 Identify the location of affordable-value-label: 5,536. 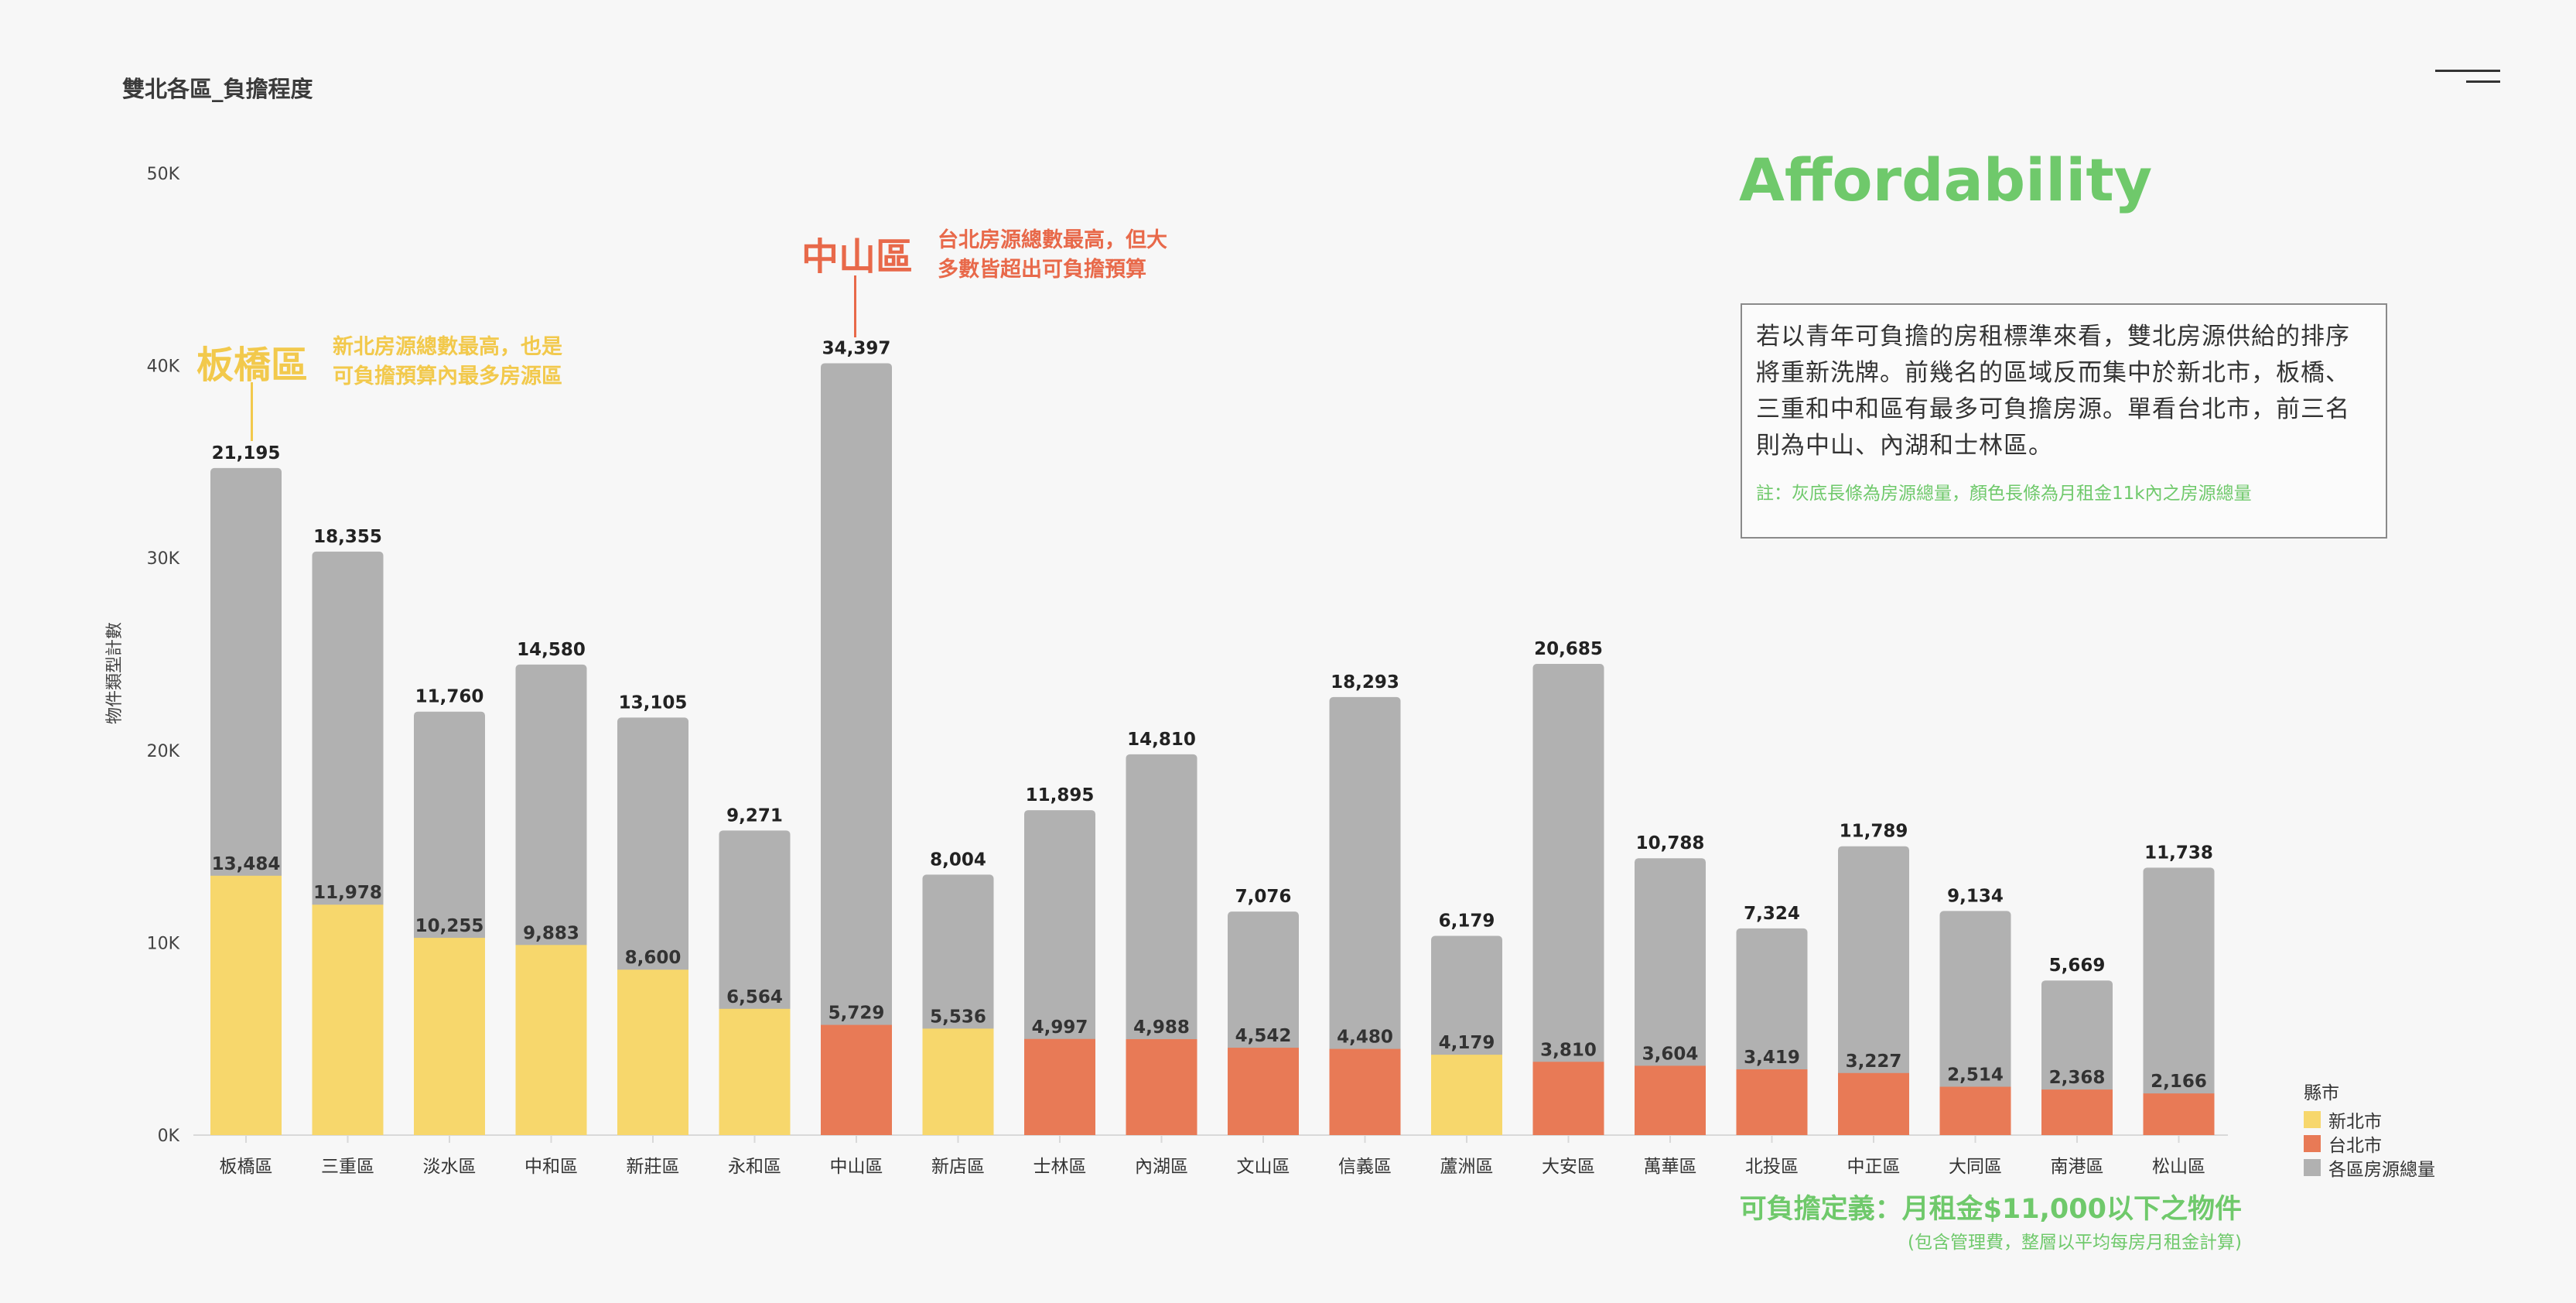
(958, 1017).